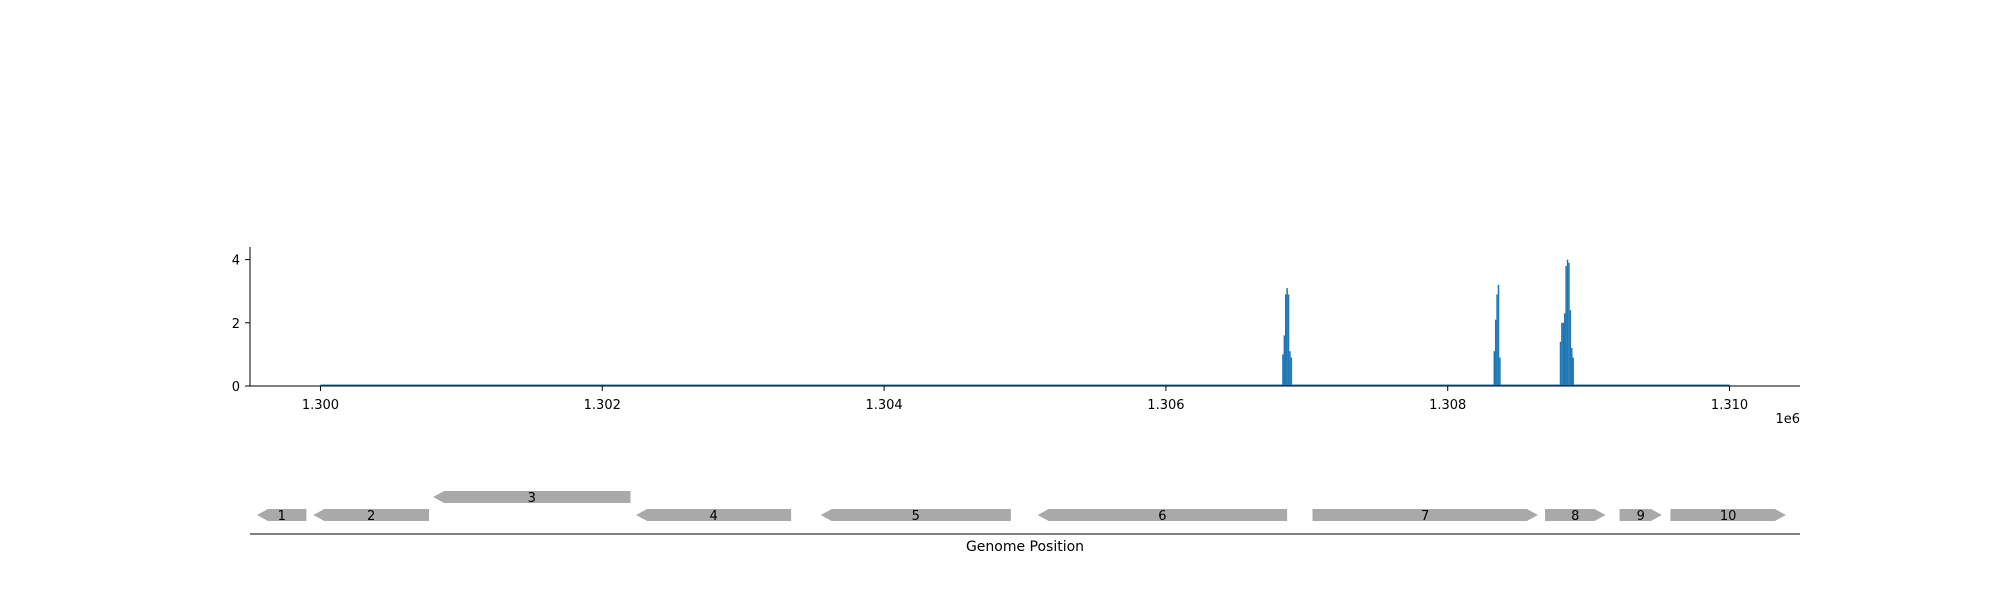  What do you see at coordinates (1165, 405) in the screenshot?
I see `x-tick-label: 1.306` at bounding box center [1165, 405].